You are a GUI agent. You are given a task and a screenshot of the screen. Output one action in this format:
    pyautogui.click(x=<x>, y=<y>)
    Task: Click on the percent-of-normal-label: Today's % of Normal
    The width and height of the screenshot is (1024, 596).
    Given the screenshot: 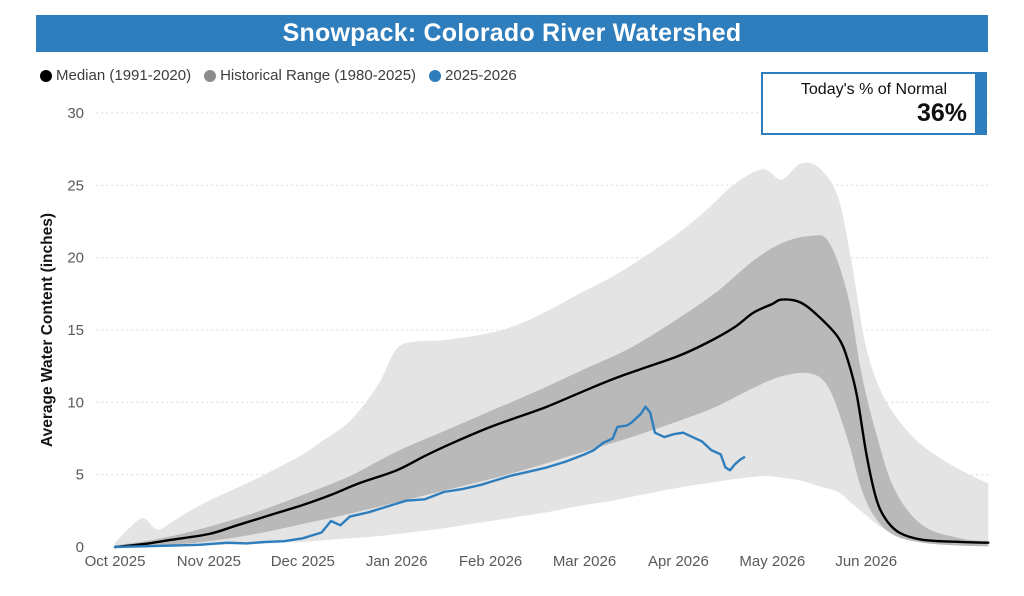 What is the action you would take?
    pyautogui.click(x=874, y=89)
    